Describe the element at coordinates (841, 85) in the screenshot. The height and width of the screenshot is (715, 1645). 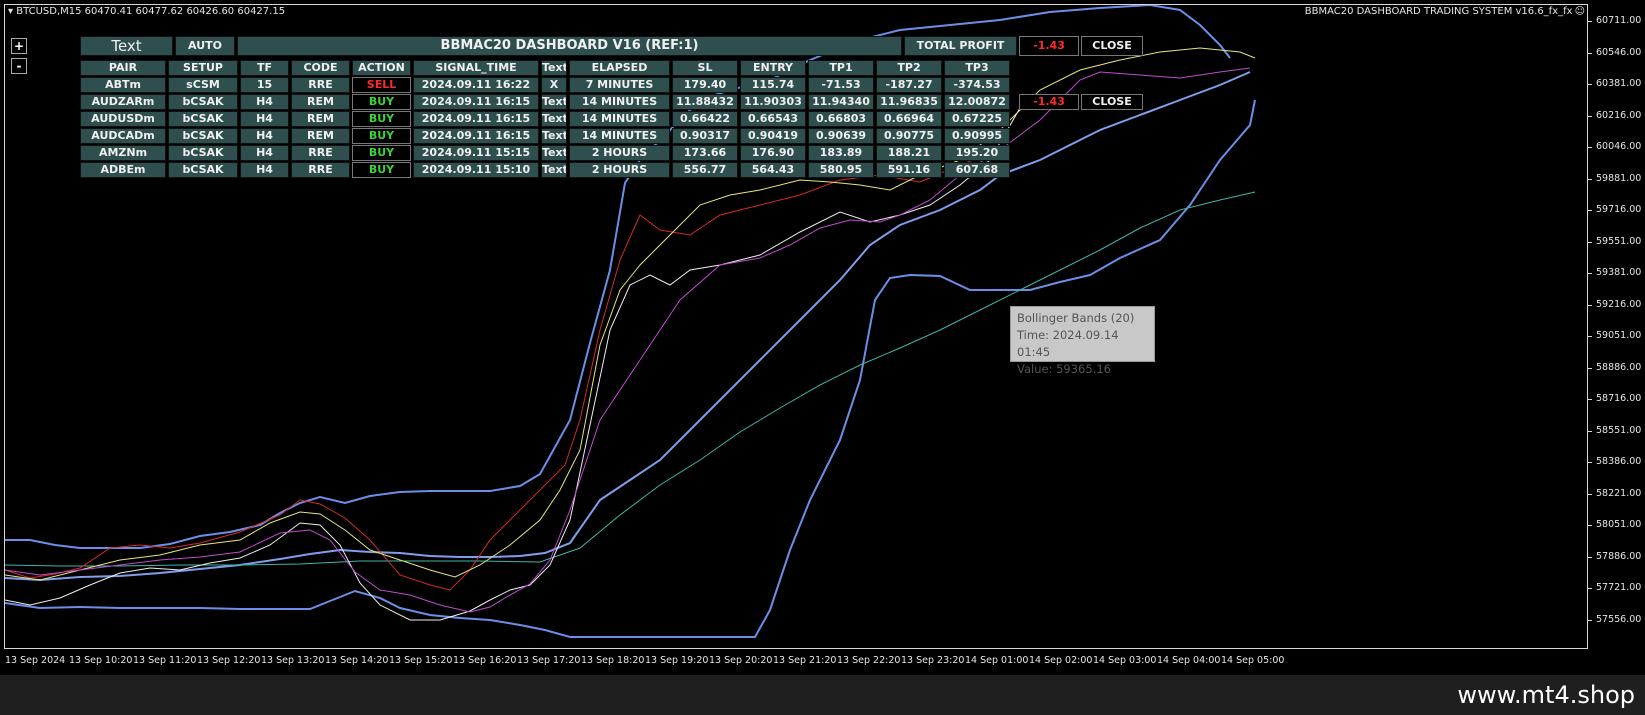
I see `table-cell-tp1: -71.53` at that location.